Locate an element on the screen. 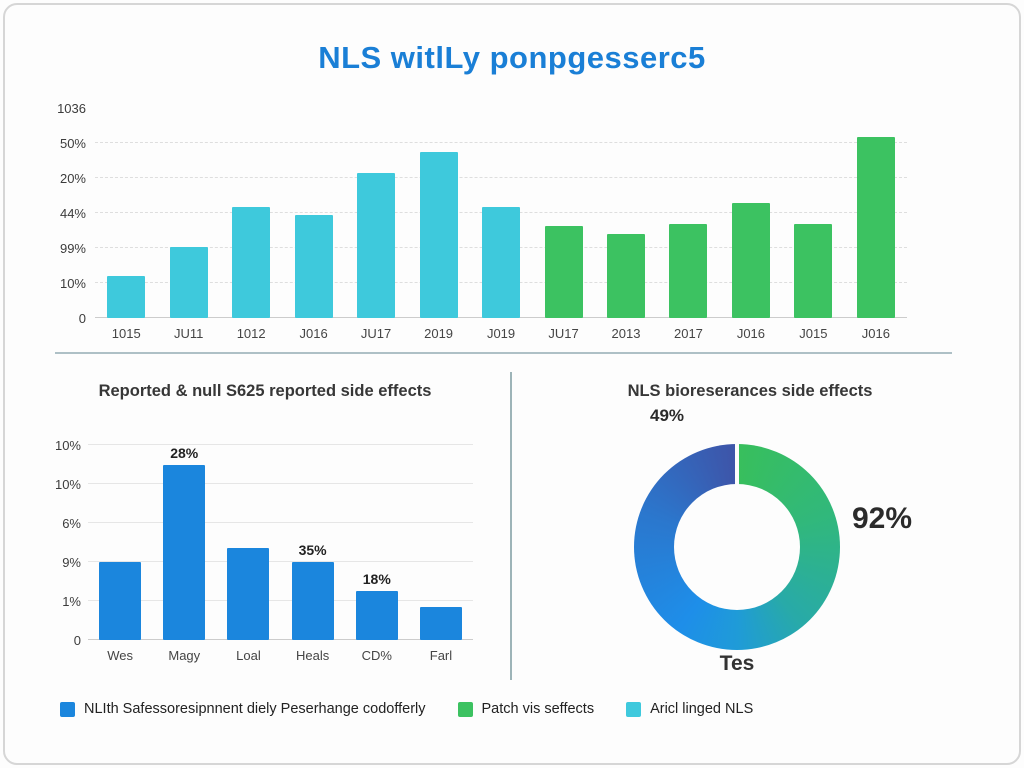 The height and width of the screenshot is (768, 1024). y-axis-tick-label: 50% is located at coordinates (72, 143).